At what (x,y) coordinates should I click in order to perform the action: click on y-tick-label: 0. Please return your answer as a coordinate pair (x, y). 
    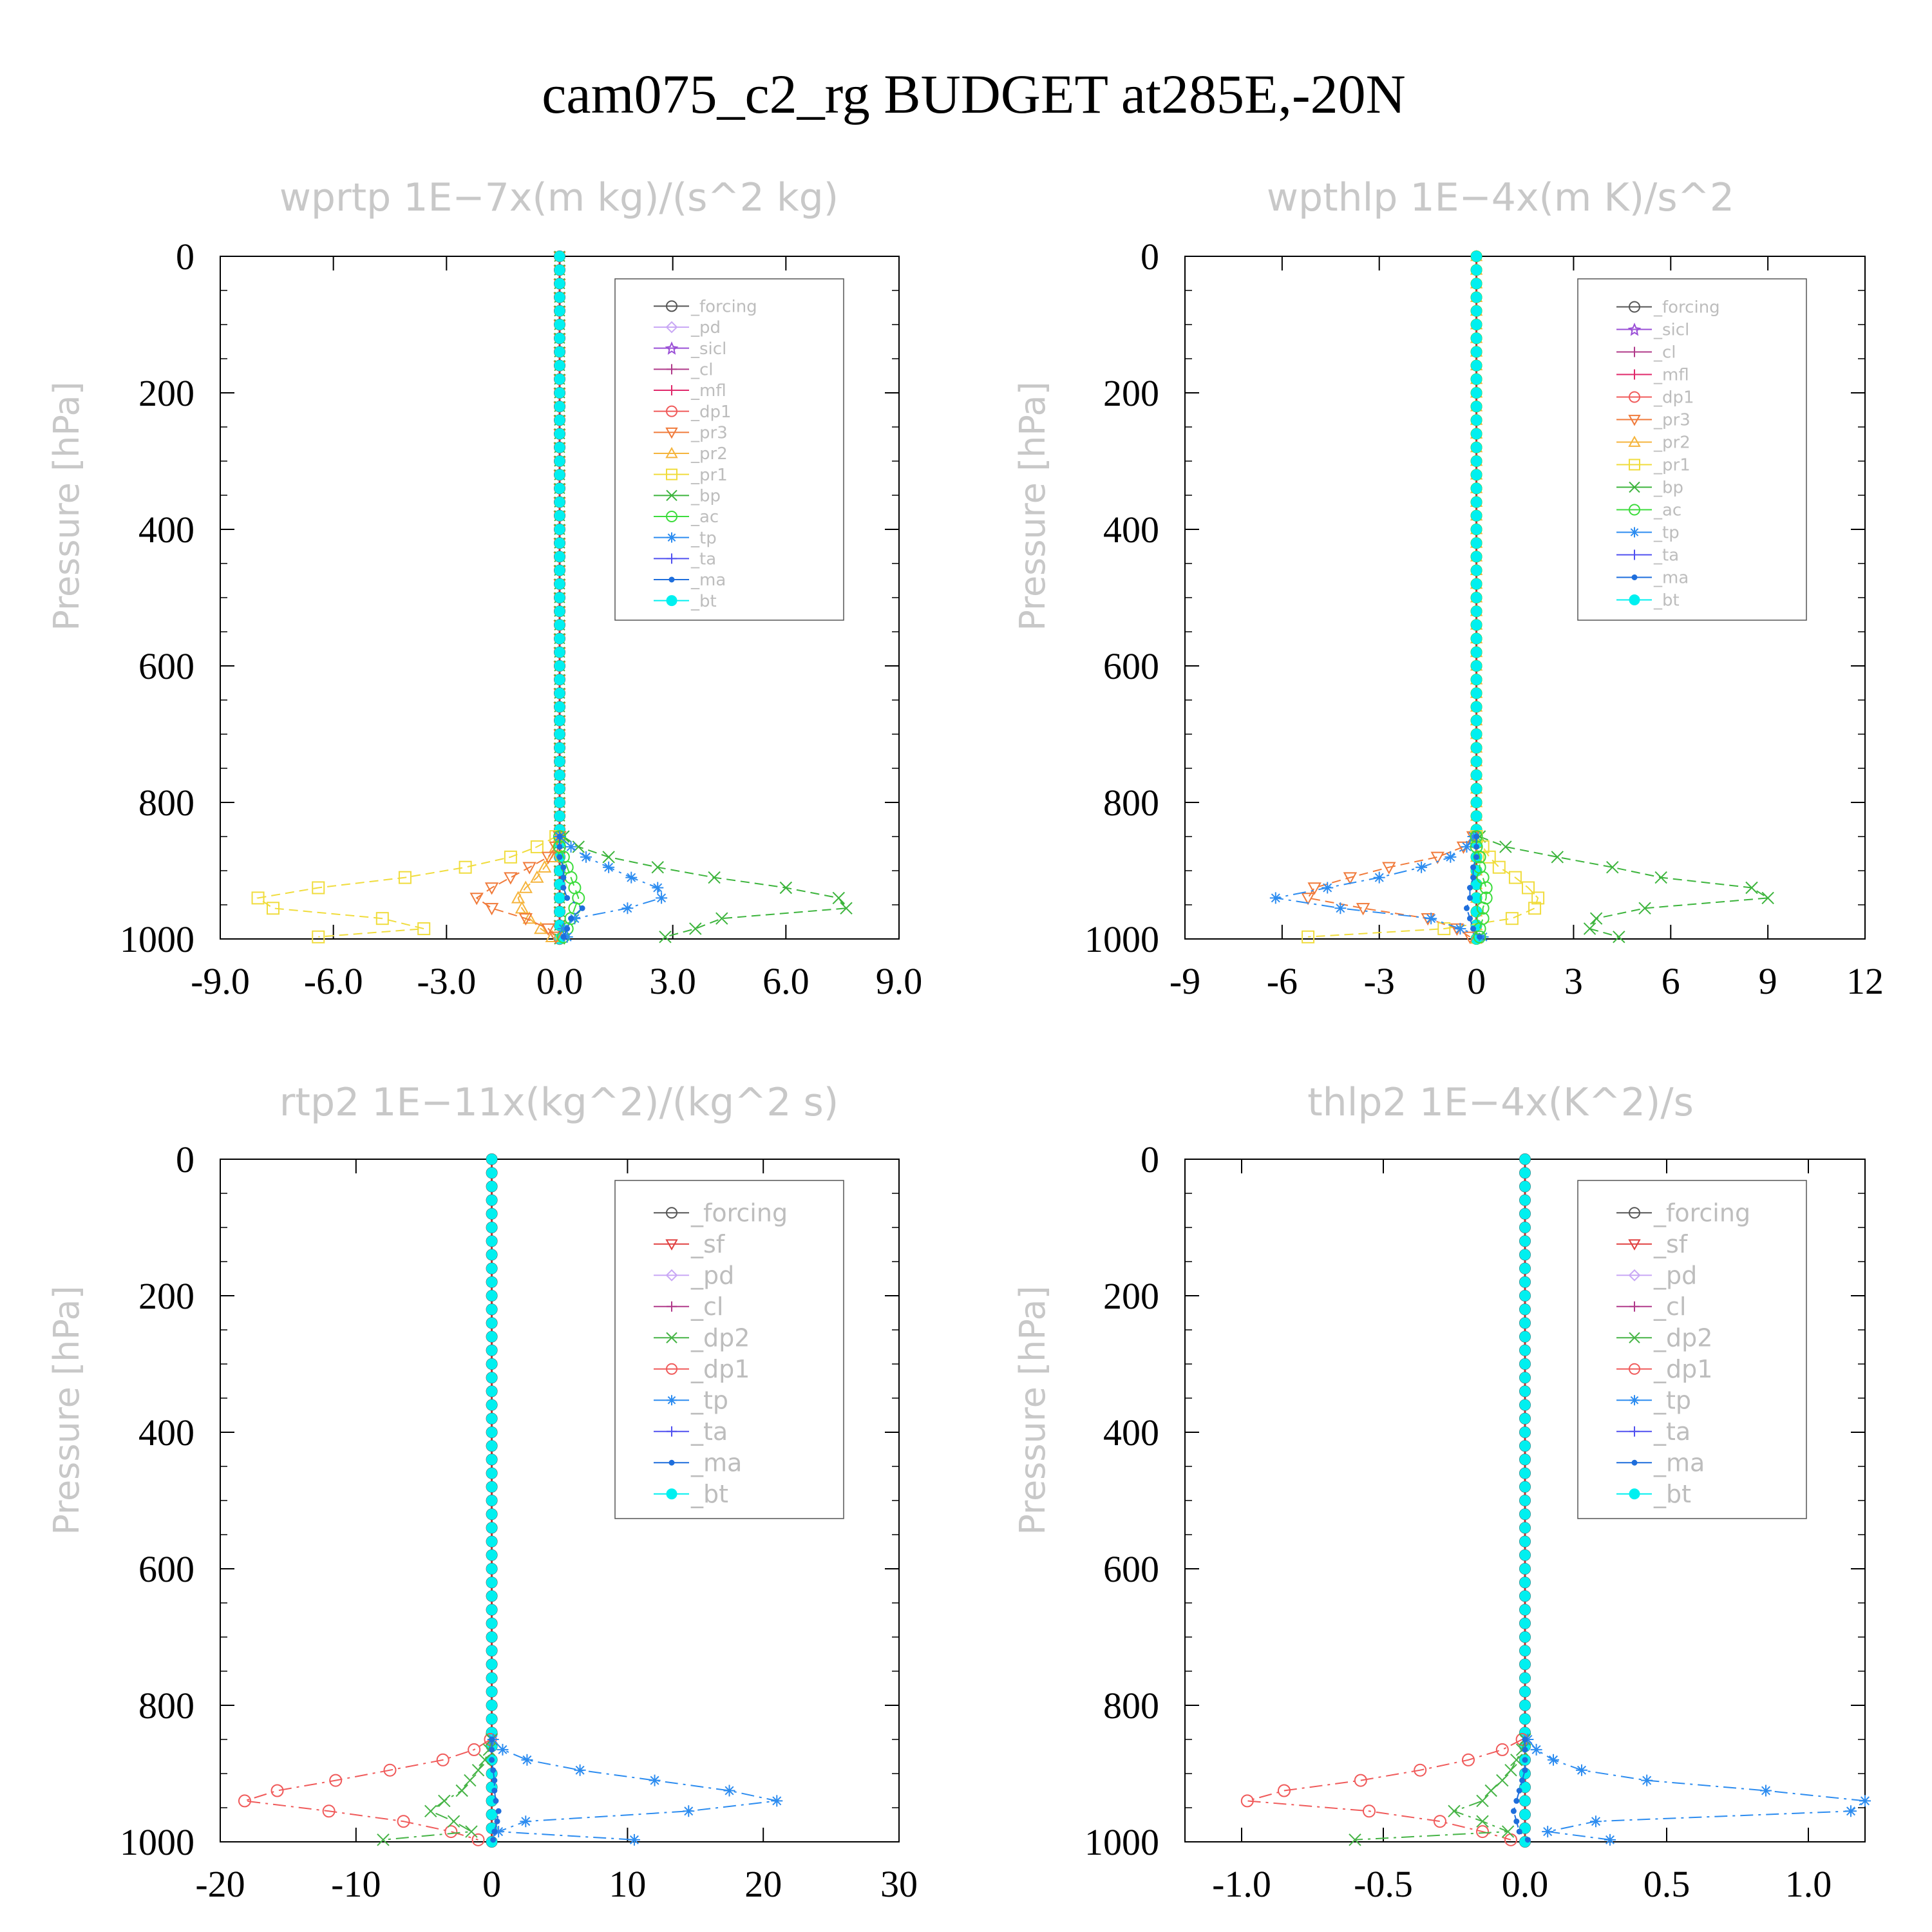
    Looking at the image, I should click on (1150, 257).